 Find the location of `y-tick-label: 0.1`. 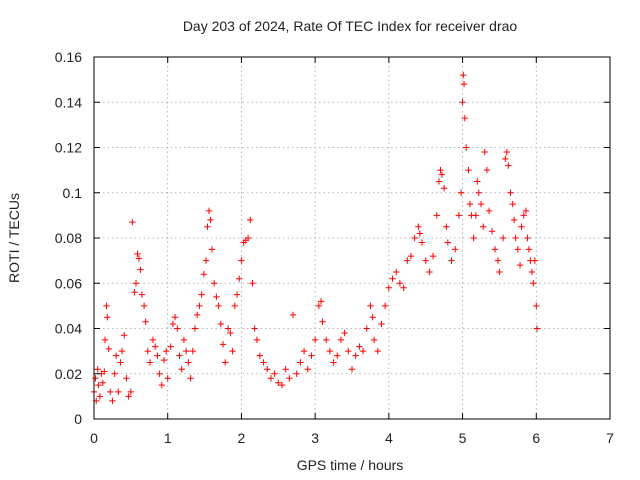

y-tick-label: 0.1 is located at coordinates (73, 193).